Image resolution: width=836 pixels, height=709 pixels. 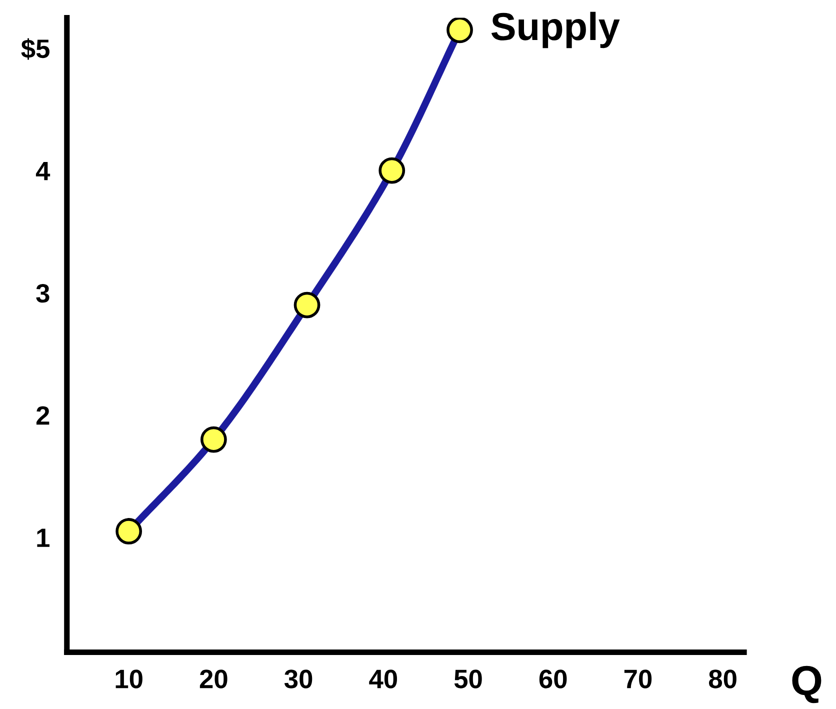 I want to click on x-tick-label: 10, so click(x=129, y=679).